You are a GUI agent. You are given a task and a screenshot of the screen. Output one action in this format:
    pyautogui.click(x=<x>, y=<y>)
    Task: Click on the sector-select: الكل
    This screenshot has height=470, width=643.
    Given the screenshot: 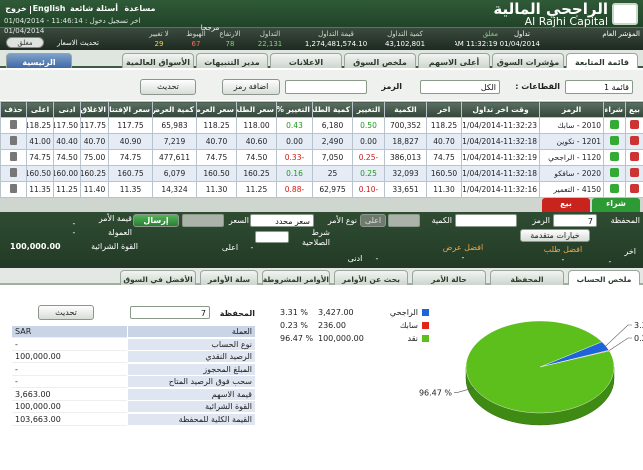 What is the action you would take?
    pyautogui.click(x=460, y=87)
    